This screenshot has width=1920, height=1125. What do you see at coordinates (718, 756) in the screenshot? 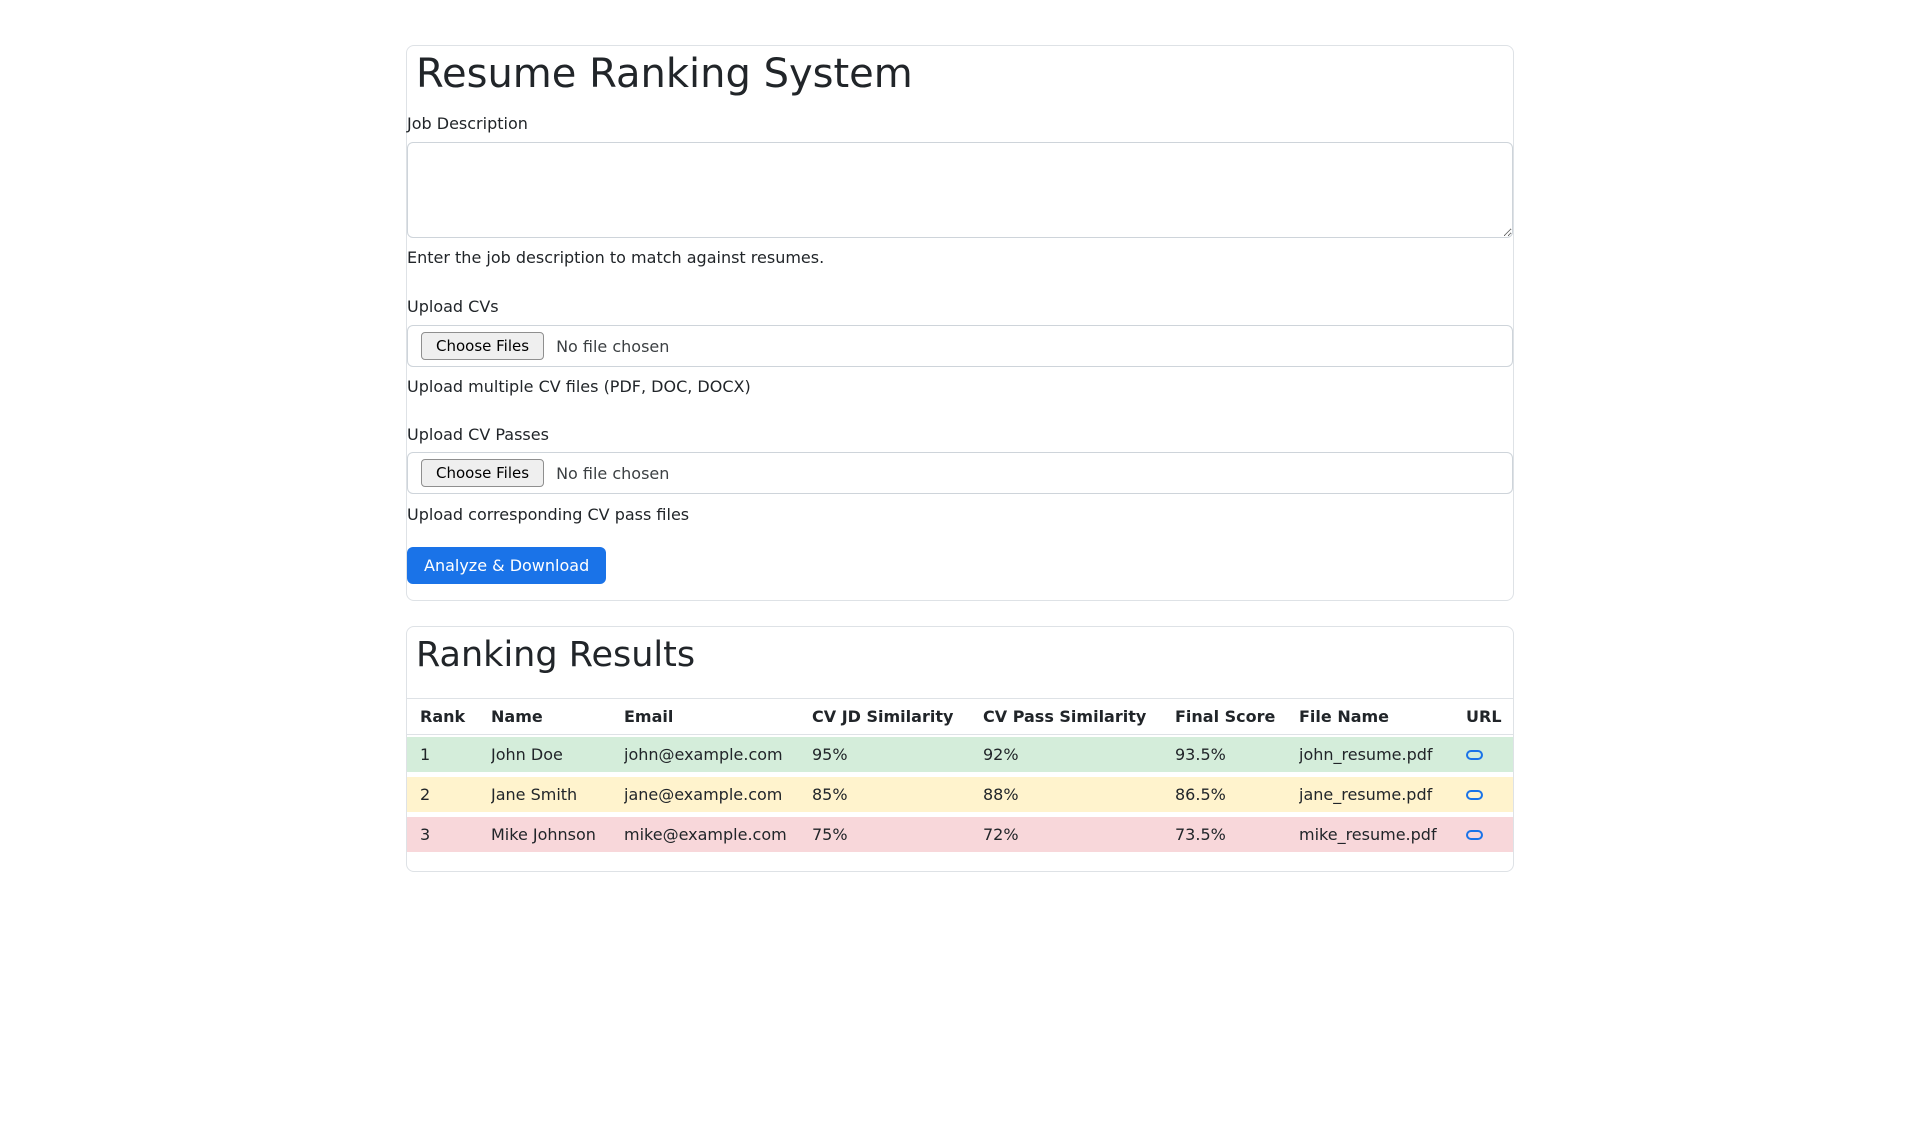
I see `cell-email: john@example.com` at bounding box center [718, 756].